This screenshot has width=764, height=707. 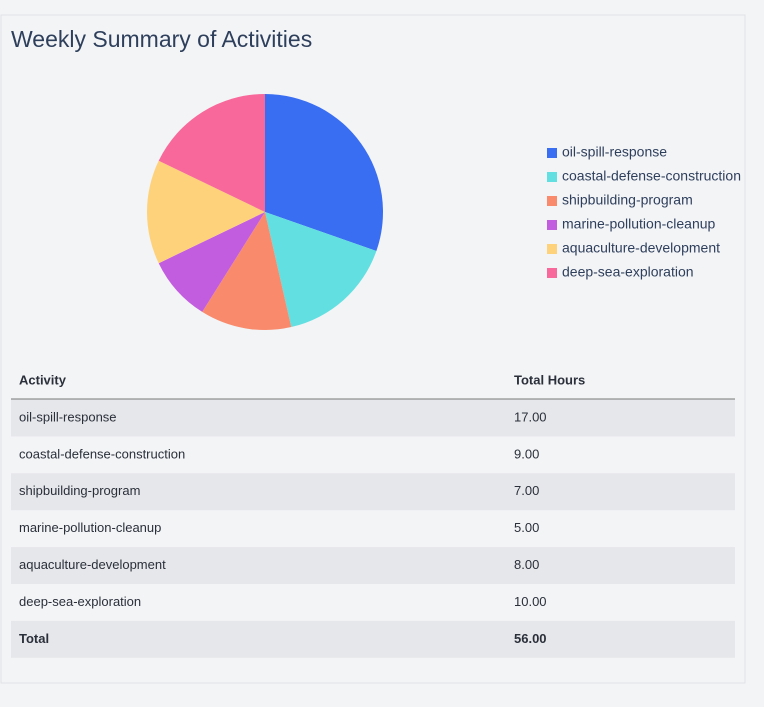 I want to click on legend-label: marine-pollution-cleanup, so click(x=639, y=224).